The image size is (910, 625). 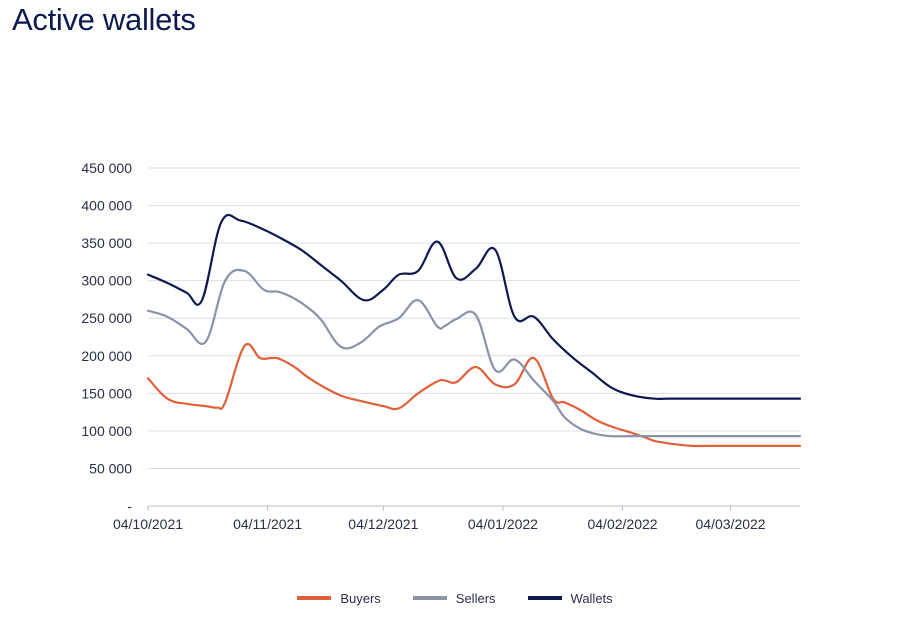 I want to click on y-tick-label-5: 250 000, so click(x=106, y=318).